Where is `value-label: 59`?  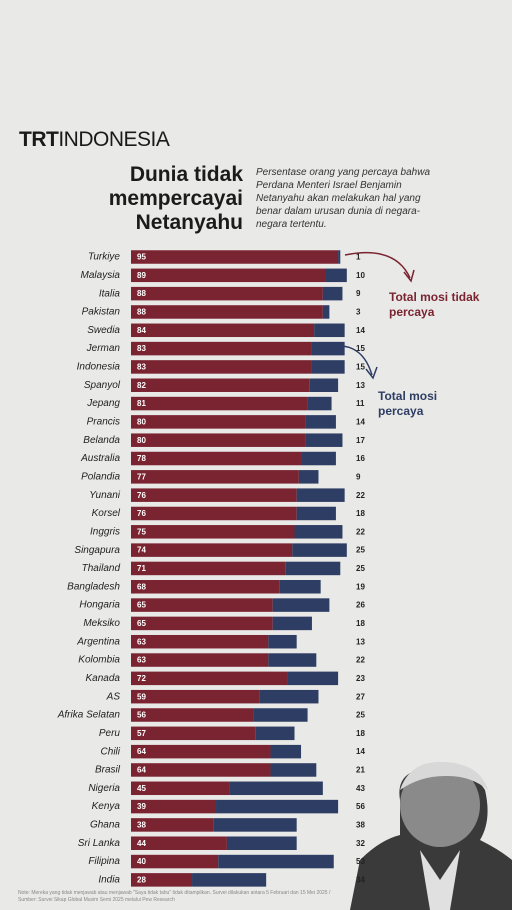
value-label: 59 is located at coordinates (141, 696).